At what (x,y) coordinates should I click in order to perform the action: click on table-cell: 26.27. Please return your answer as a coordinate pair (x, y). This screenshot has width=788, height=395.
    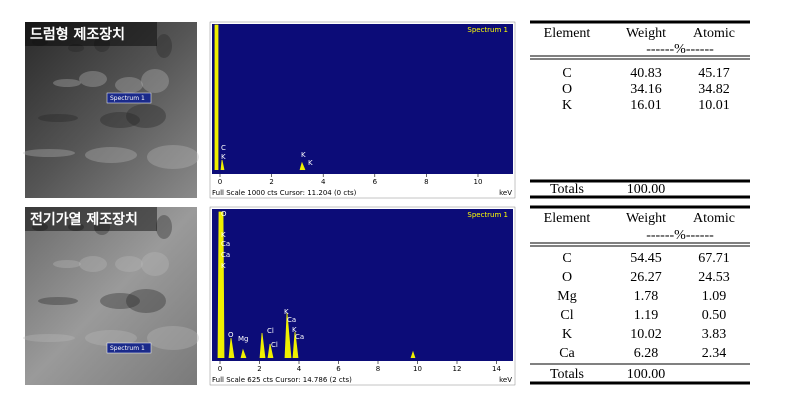
    Looking at the image, I should click on (646, 277).